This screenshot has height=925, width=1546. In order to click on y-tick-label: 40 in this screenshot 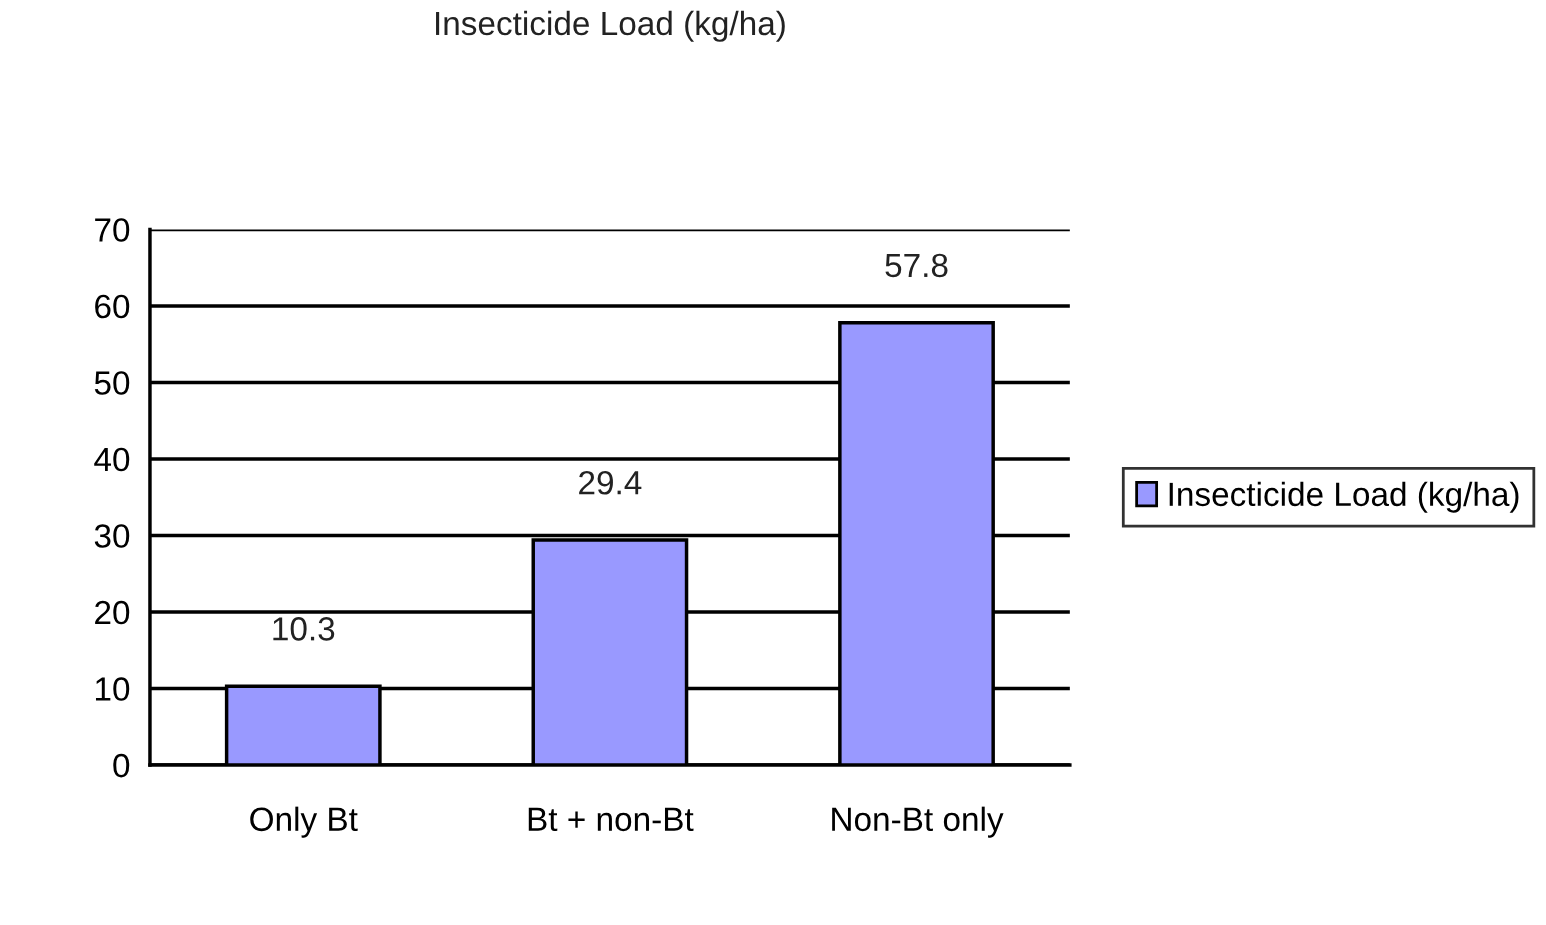, I will do `click(112, 459)`.